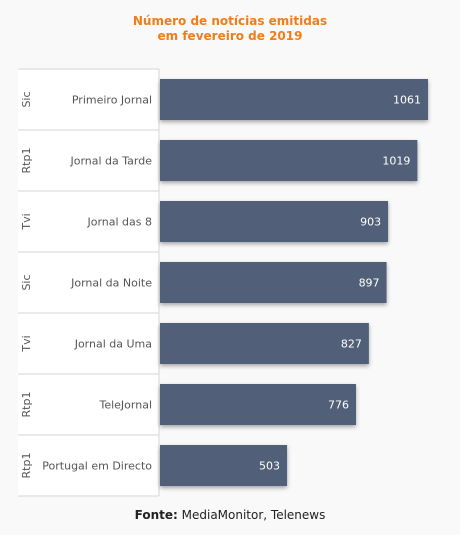 This screenshot has height=535, width=460. Describe the element at coordinates (396, 161) in the screenshot. I see `bar-value-label: 1019` at that location.